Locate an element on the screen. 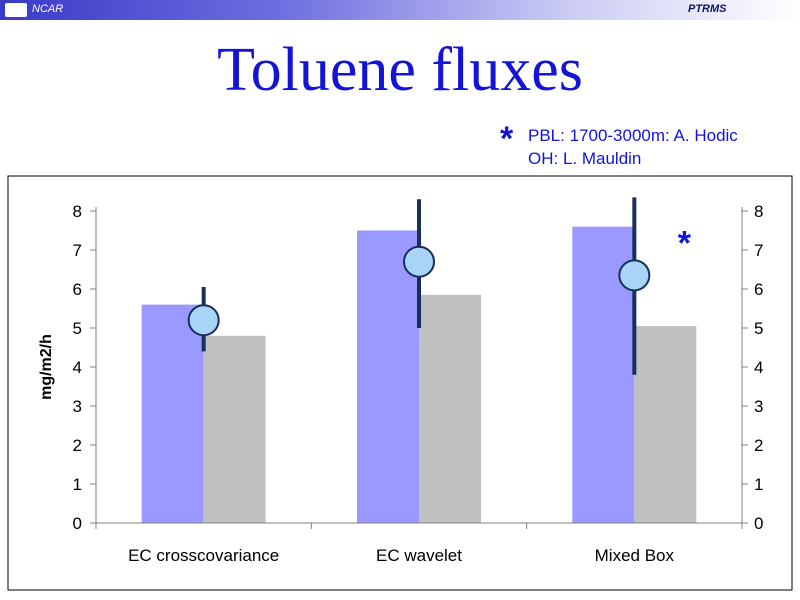 The height and width of the screenshot is (600, 800). y-tick-label-left: 7 is located at coordinates (77, 250).